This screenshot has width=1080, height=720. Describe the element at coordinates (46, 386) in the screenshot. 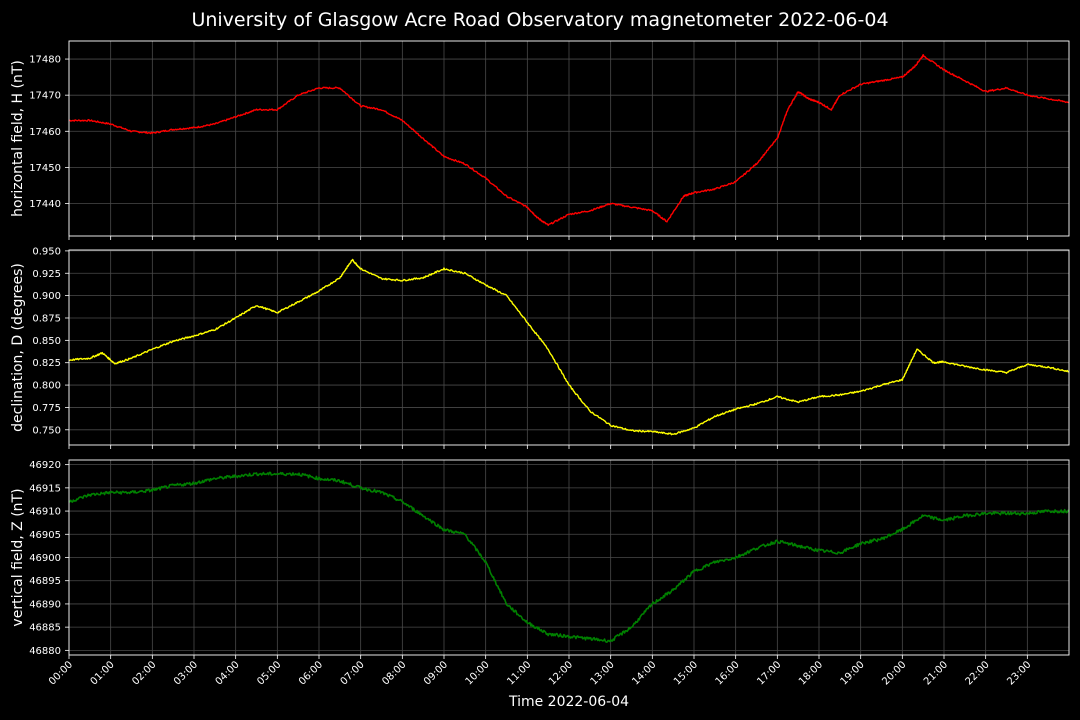

I see `y-tick-label: 0.800` at that location.